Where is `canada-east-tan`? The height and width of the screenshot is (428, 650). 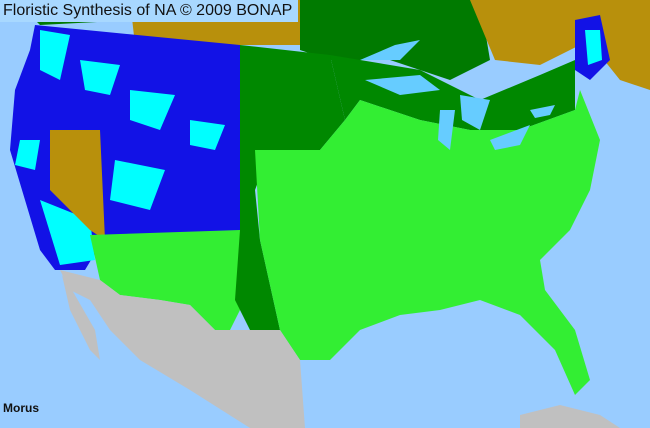
canada-east-tan is located at coordinates (560, 45).